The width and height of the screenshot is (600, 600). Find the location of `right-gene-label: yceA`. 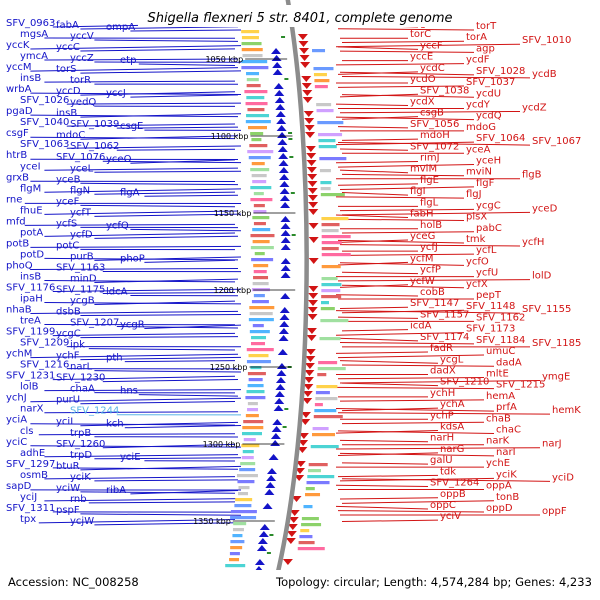

right-gene-label: yceA is located at coordinates (478, 149).